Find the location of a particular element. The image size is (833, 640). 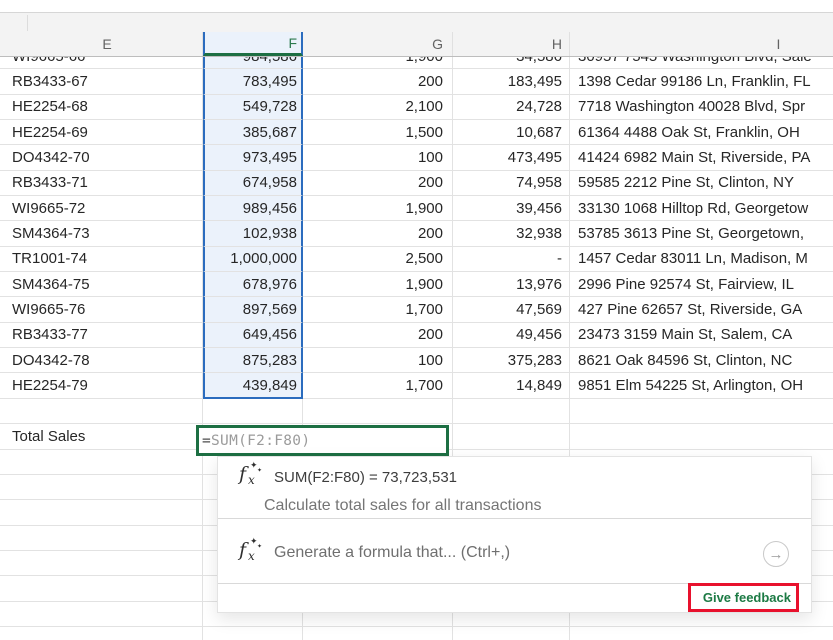

column-header-f: F is located at coordinates (253, 44).